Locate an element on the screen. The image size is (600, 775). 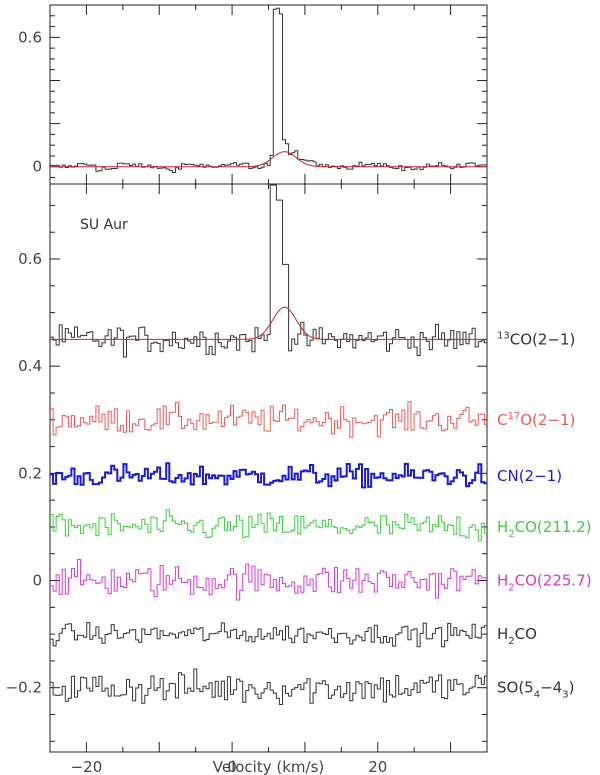
x-tick-labels: −20 0 20 is located at coordinates (229, 766).